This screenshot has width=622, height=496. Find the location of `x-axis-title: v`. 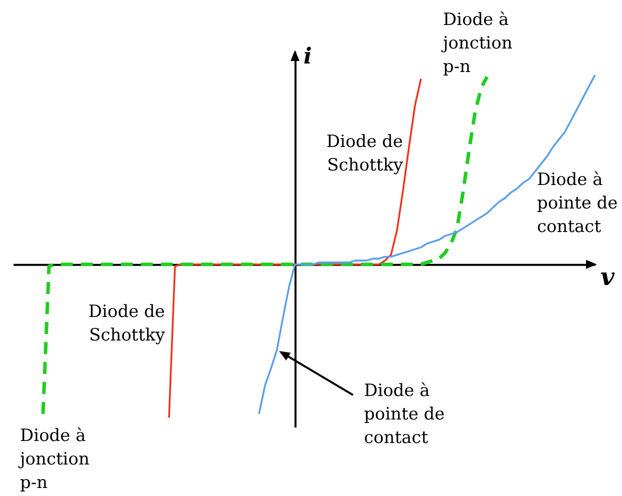

x-axis-title: v is located at coordinates (608, 276).